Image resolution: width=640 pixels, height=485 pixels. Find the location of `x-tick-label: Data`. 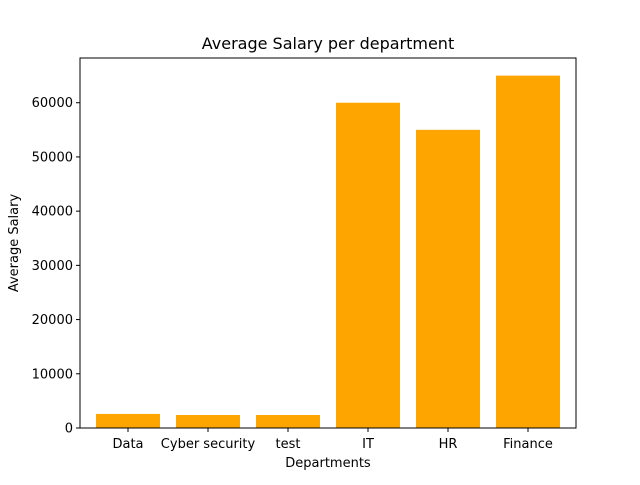

x-tick-label: Data is located at coordinates (127, 444).